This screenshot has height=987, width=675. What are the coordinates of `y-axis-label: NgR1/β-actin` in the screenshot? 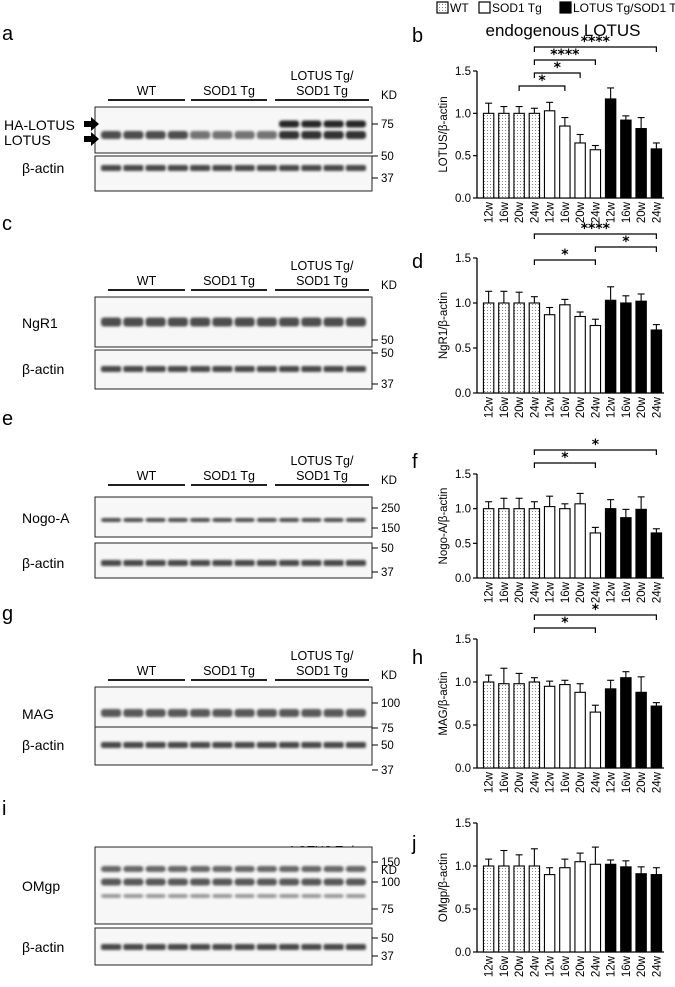 It's located at (444, 325).